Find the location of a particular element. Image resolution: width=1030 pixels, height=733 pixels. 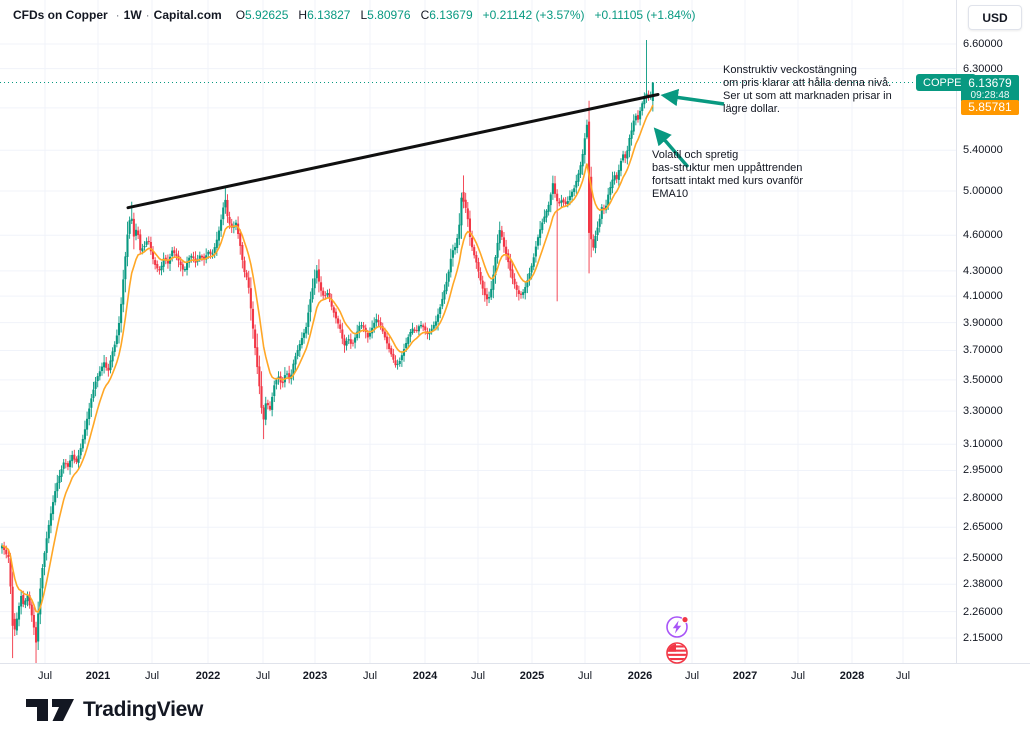

low-value: 5.80976 is located at coordinates (389, 15).